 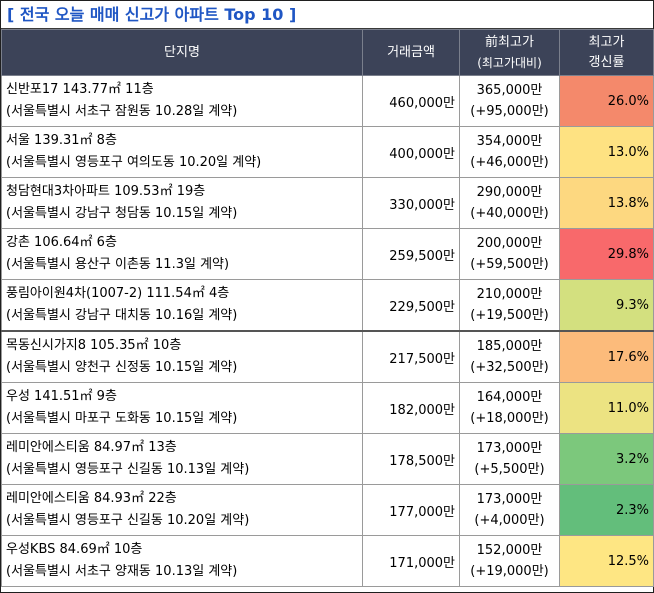 What do you see at coordinates (606, 42) in the screenshot?
I see `header-rate-line1: 최고가` at bounding box center [606, 42].